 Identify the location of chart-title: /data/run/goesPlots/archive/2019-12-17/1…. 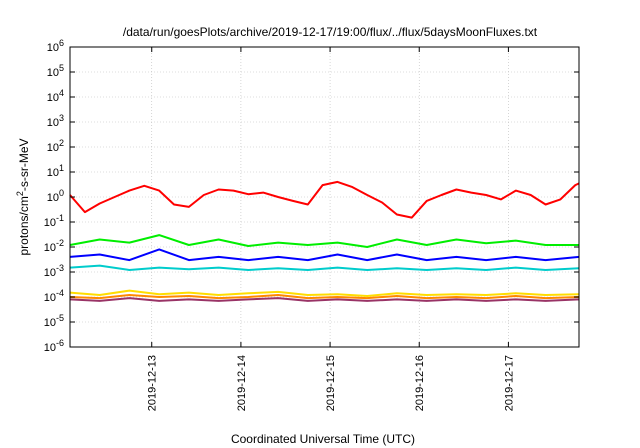
(330, 32).